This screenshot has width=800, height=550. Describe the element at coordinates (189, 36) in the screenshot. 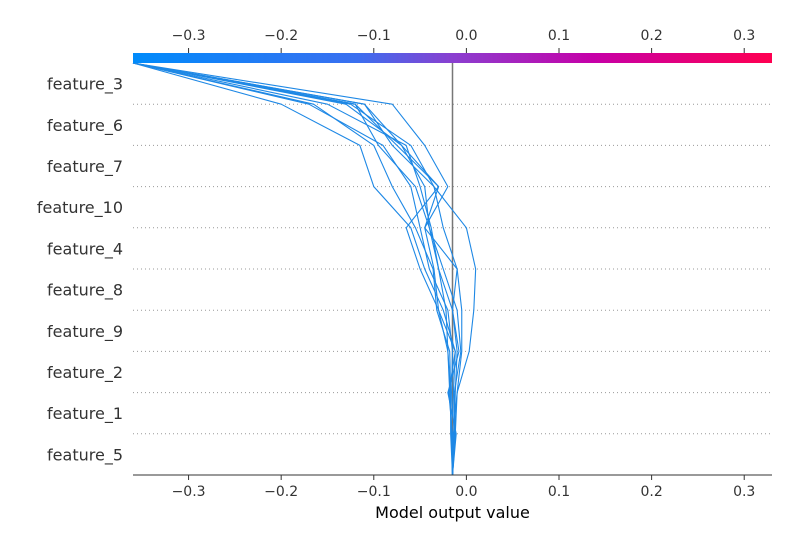

I see `colorbar-tick-label: −0.3` at that location.